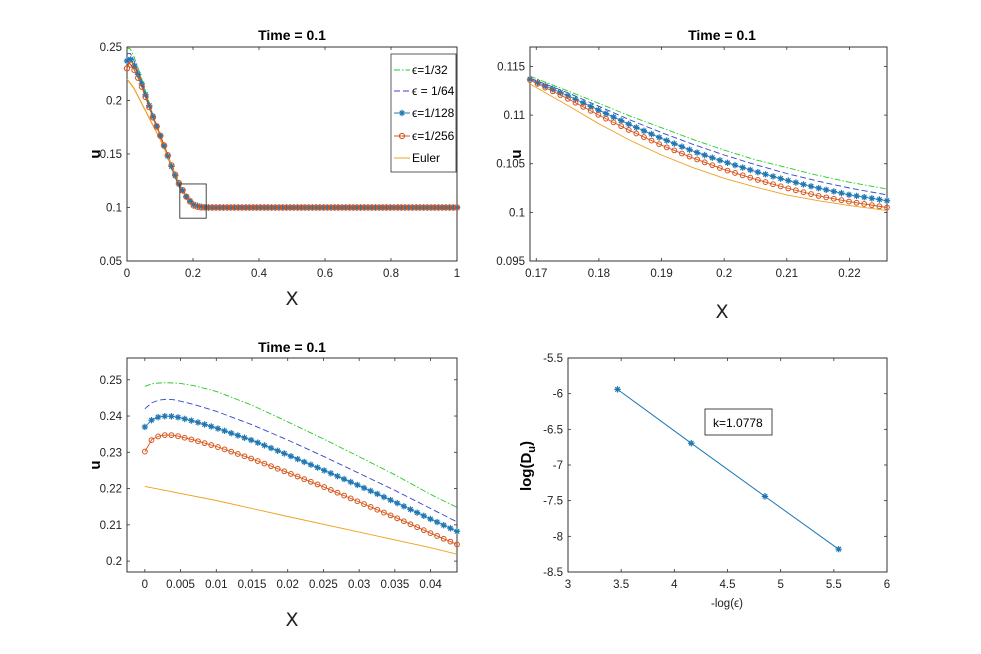  I want to click on x-tick-label: 0.04, so click(430, 585).